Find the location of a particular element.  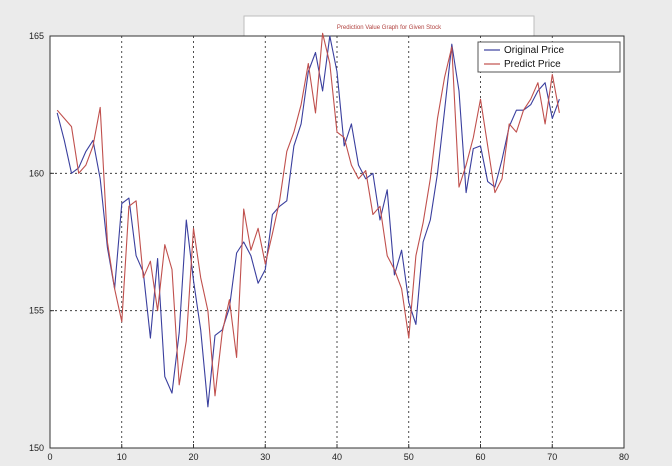

legend-label-original: Original Price is located at coordinates (534, 50).